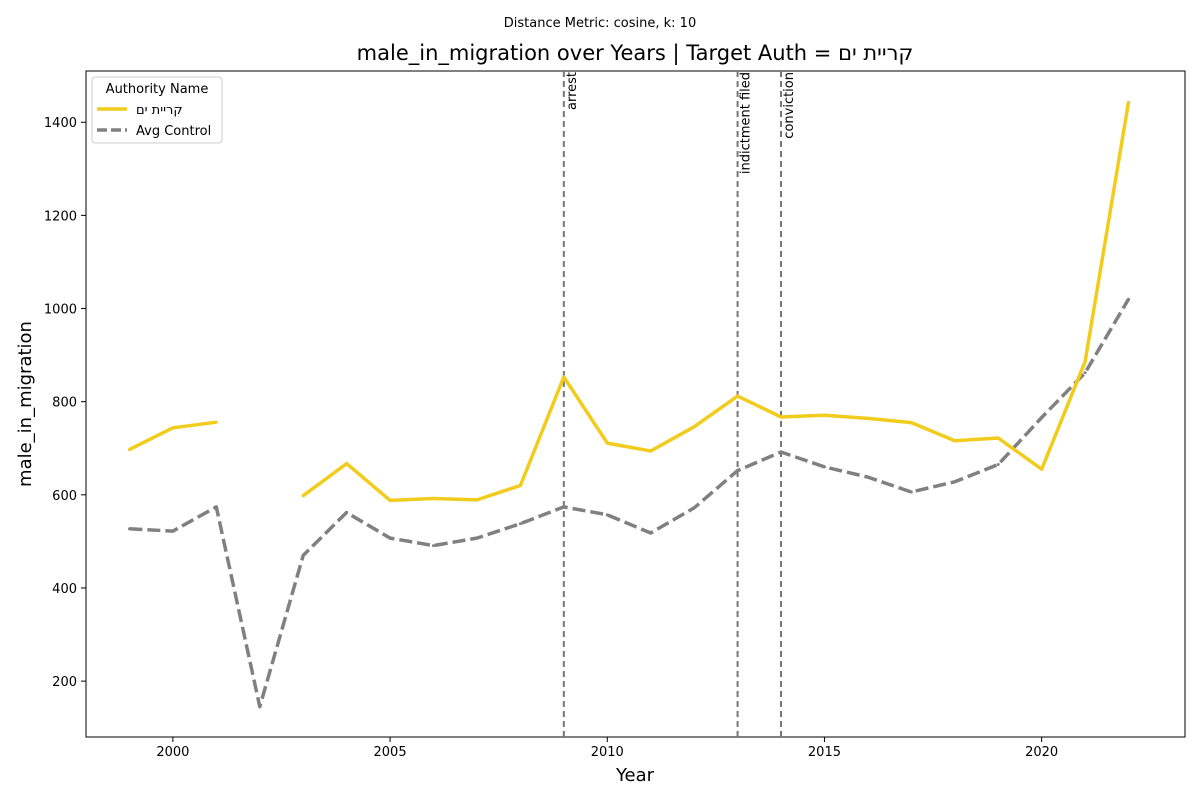  I want to click on event-label: conviction, so click(789, 105).